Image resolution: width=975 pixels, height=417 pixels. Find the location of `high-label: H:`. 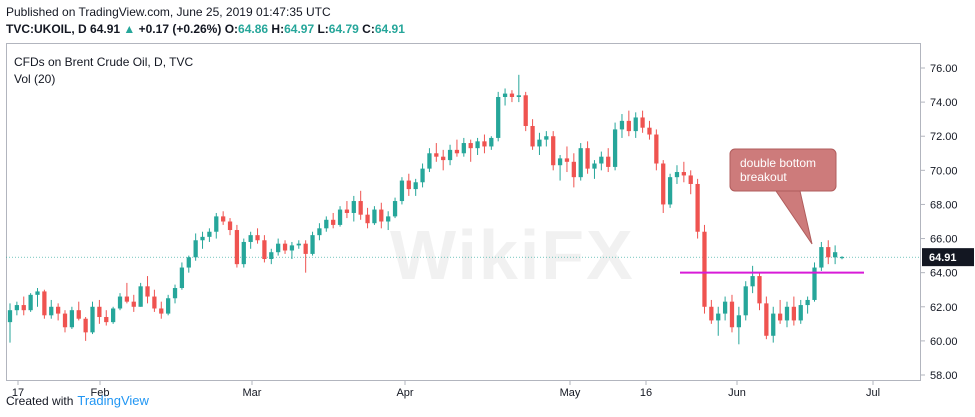

high-label: H: is located at coordinates (278, 29).